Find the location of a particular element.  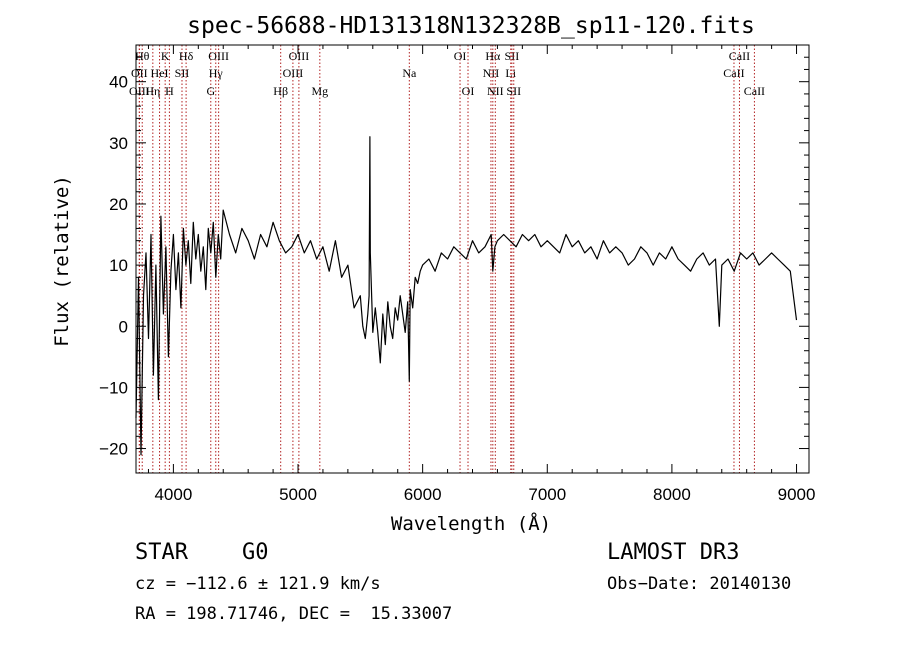

line-label-11: OIII is located at coordinates (218, 56).